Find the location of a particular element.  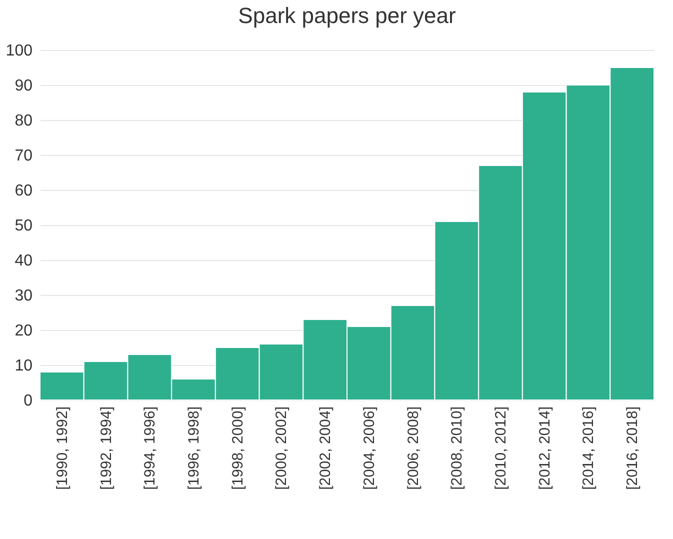

y-tick-label: 30 is located at coordinates (23, 296).